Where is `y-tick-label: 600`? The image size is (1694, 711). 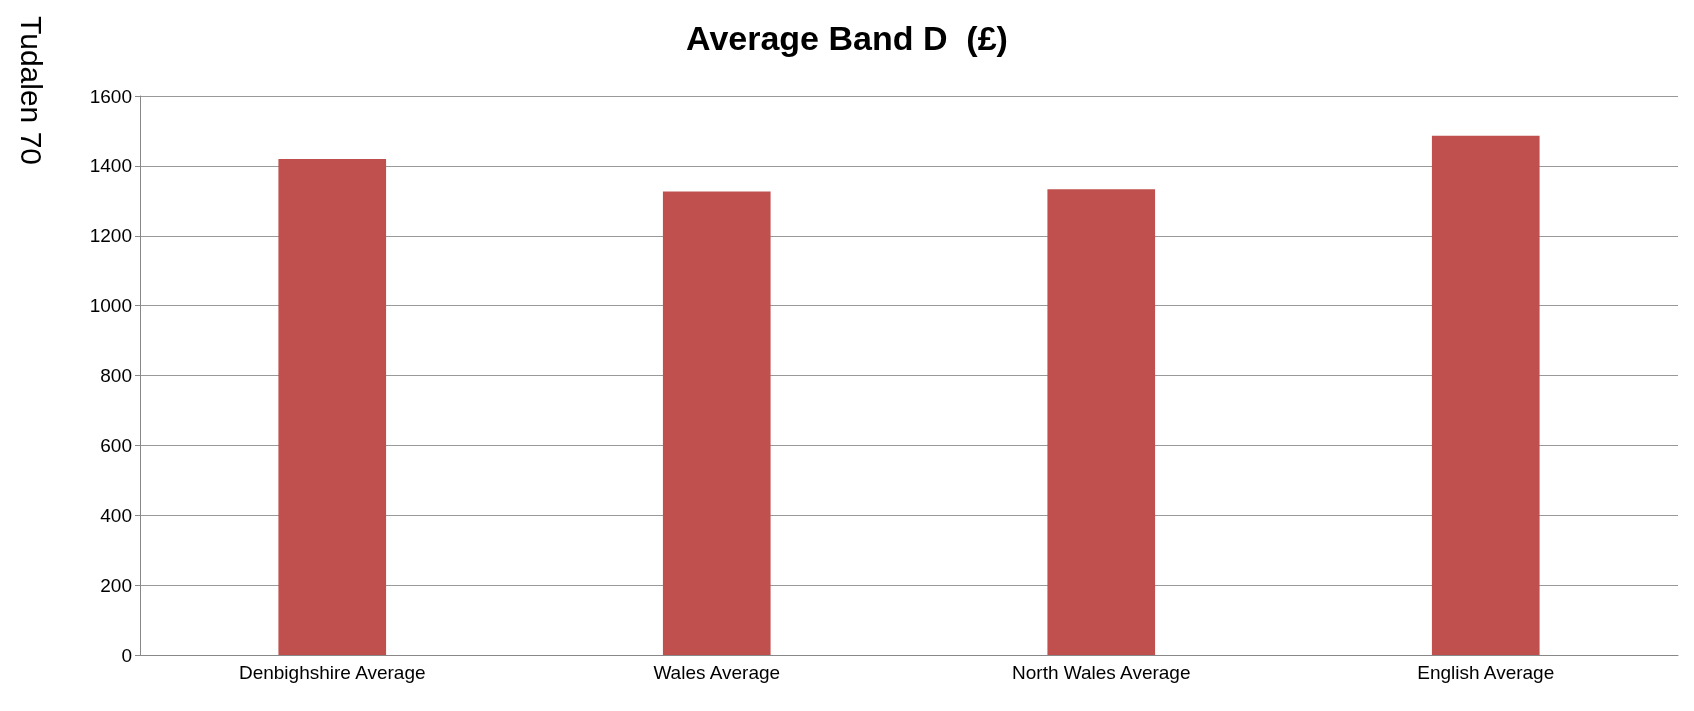
y-tick-label: 600 is located at coordinates (116, 445).